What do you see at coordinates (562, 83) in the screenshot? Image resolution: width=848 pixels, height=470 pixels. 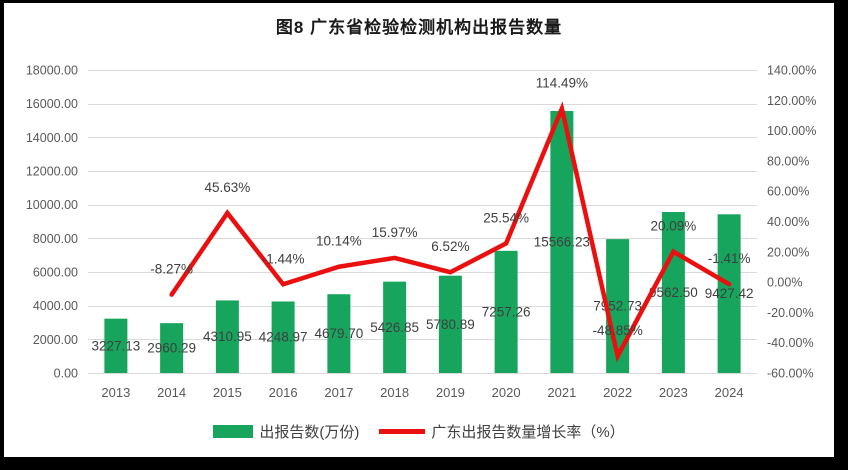 I see `line-value-label: 114.49%` at bounding box center [562, 83].